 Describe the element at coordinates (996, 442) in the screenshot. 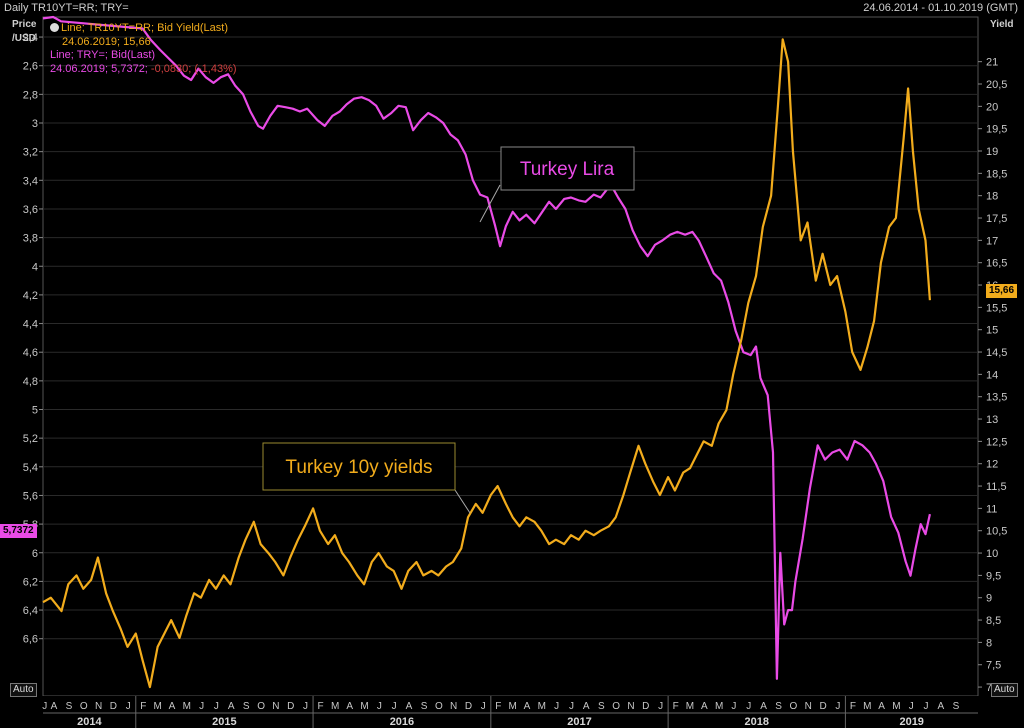

I see `right-tick-label: 12,5` at that location.